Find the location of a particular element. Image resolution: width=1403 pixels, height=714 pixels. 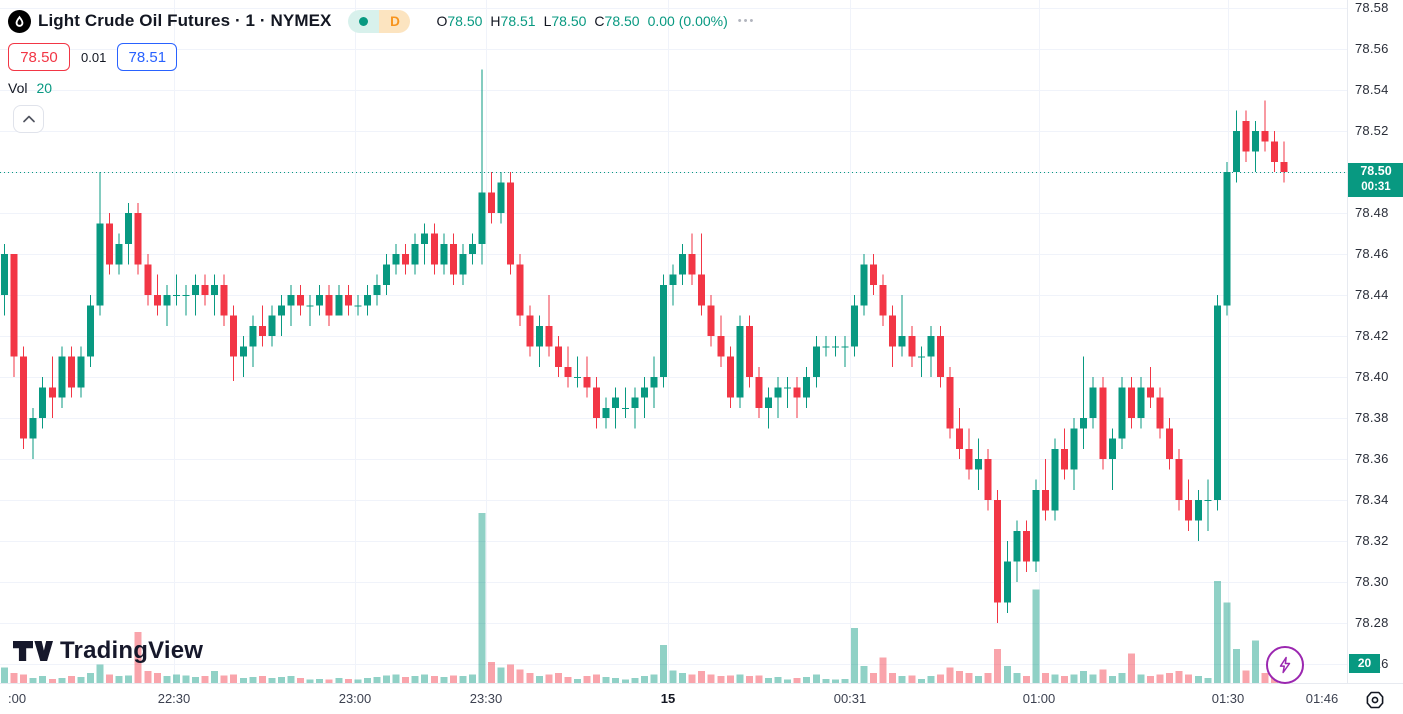

time-axis: :00 22:30 23:00 23:30 15 00:31 01:00 01:30 01:46 is located at coordinates (673, 698).